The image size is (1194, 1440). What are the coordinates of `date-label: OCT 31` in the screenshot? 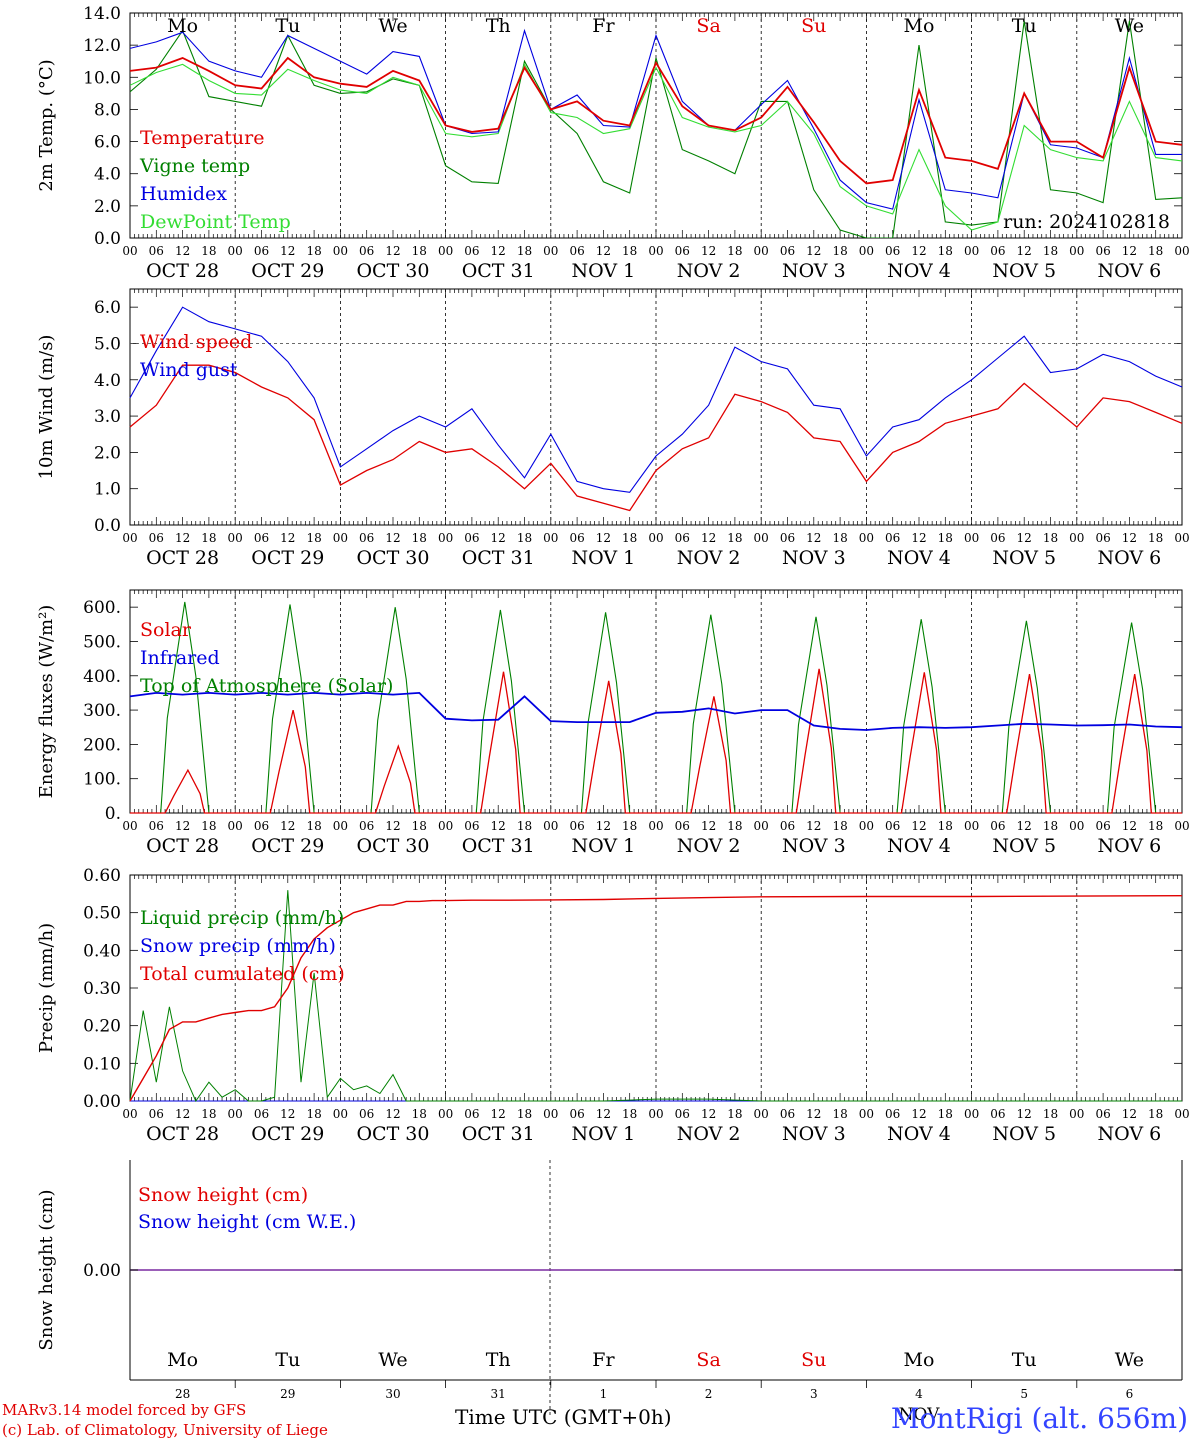 It's located at (498, 558).